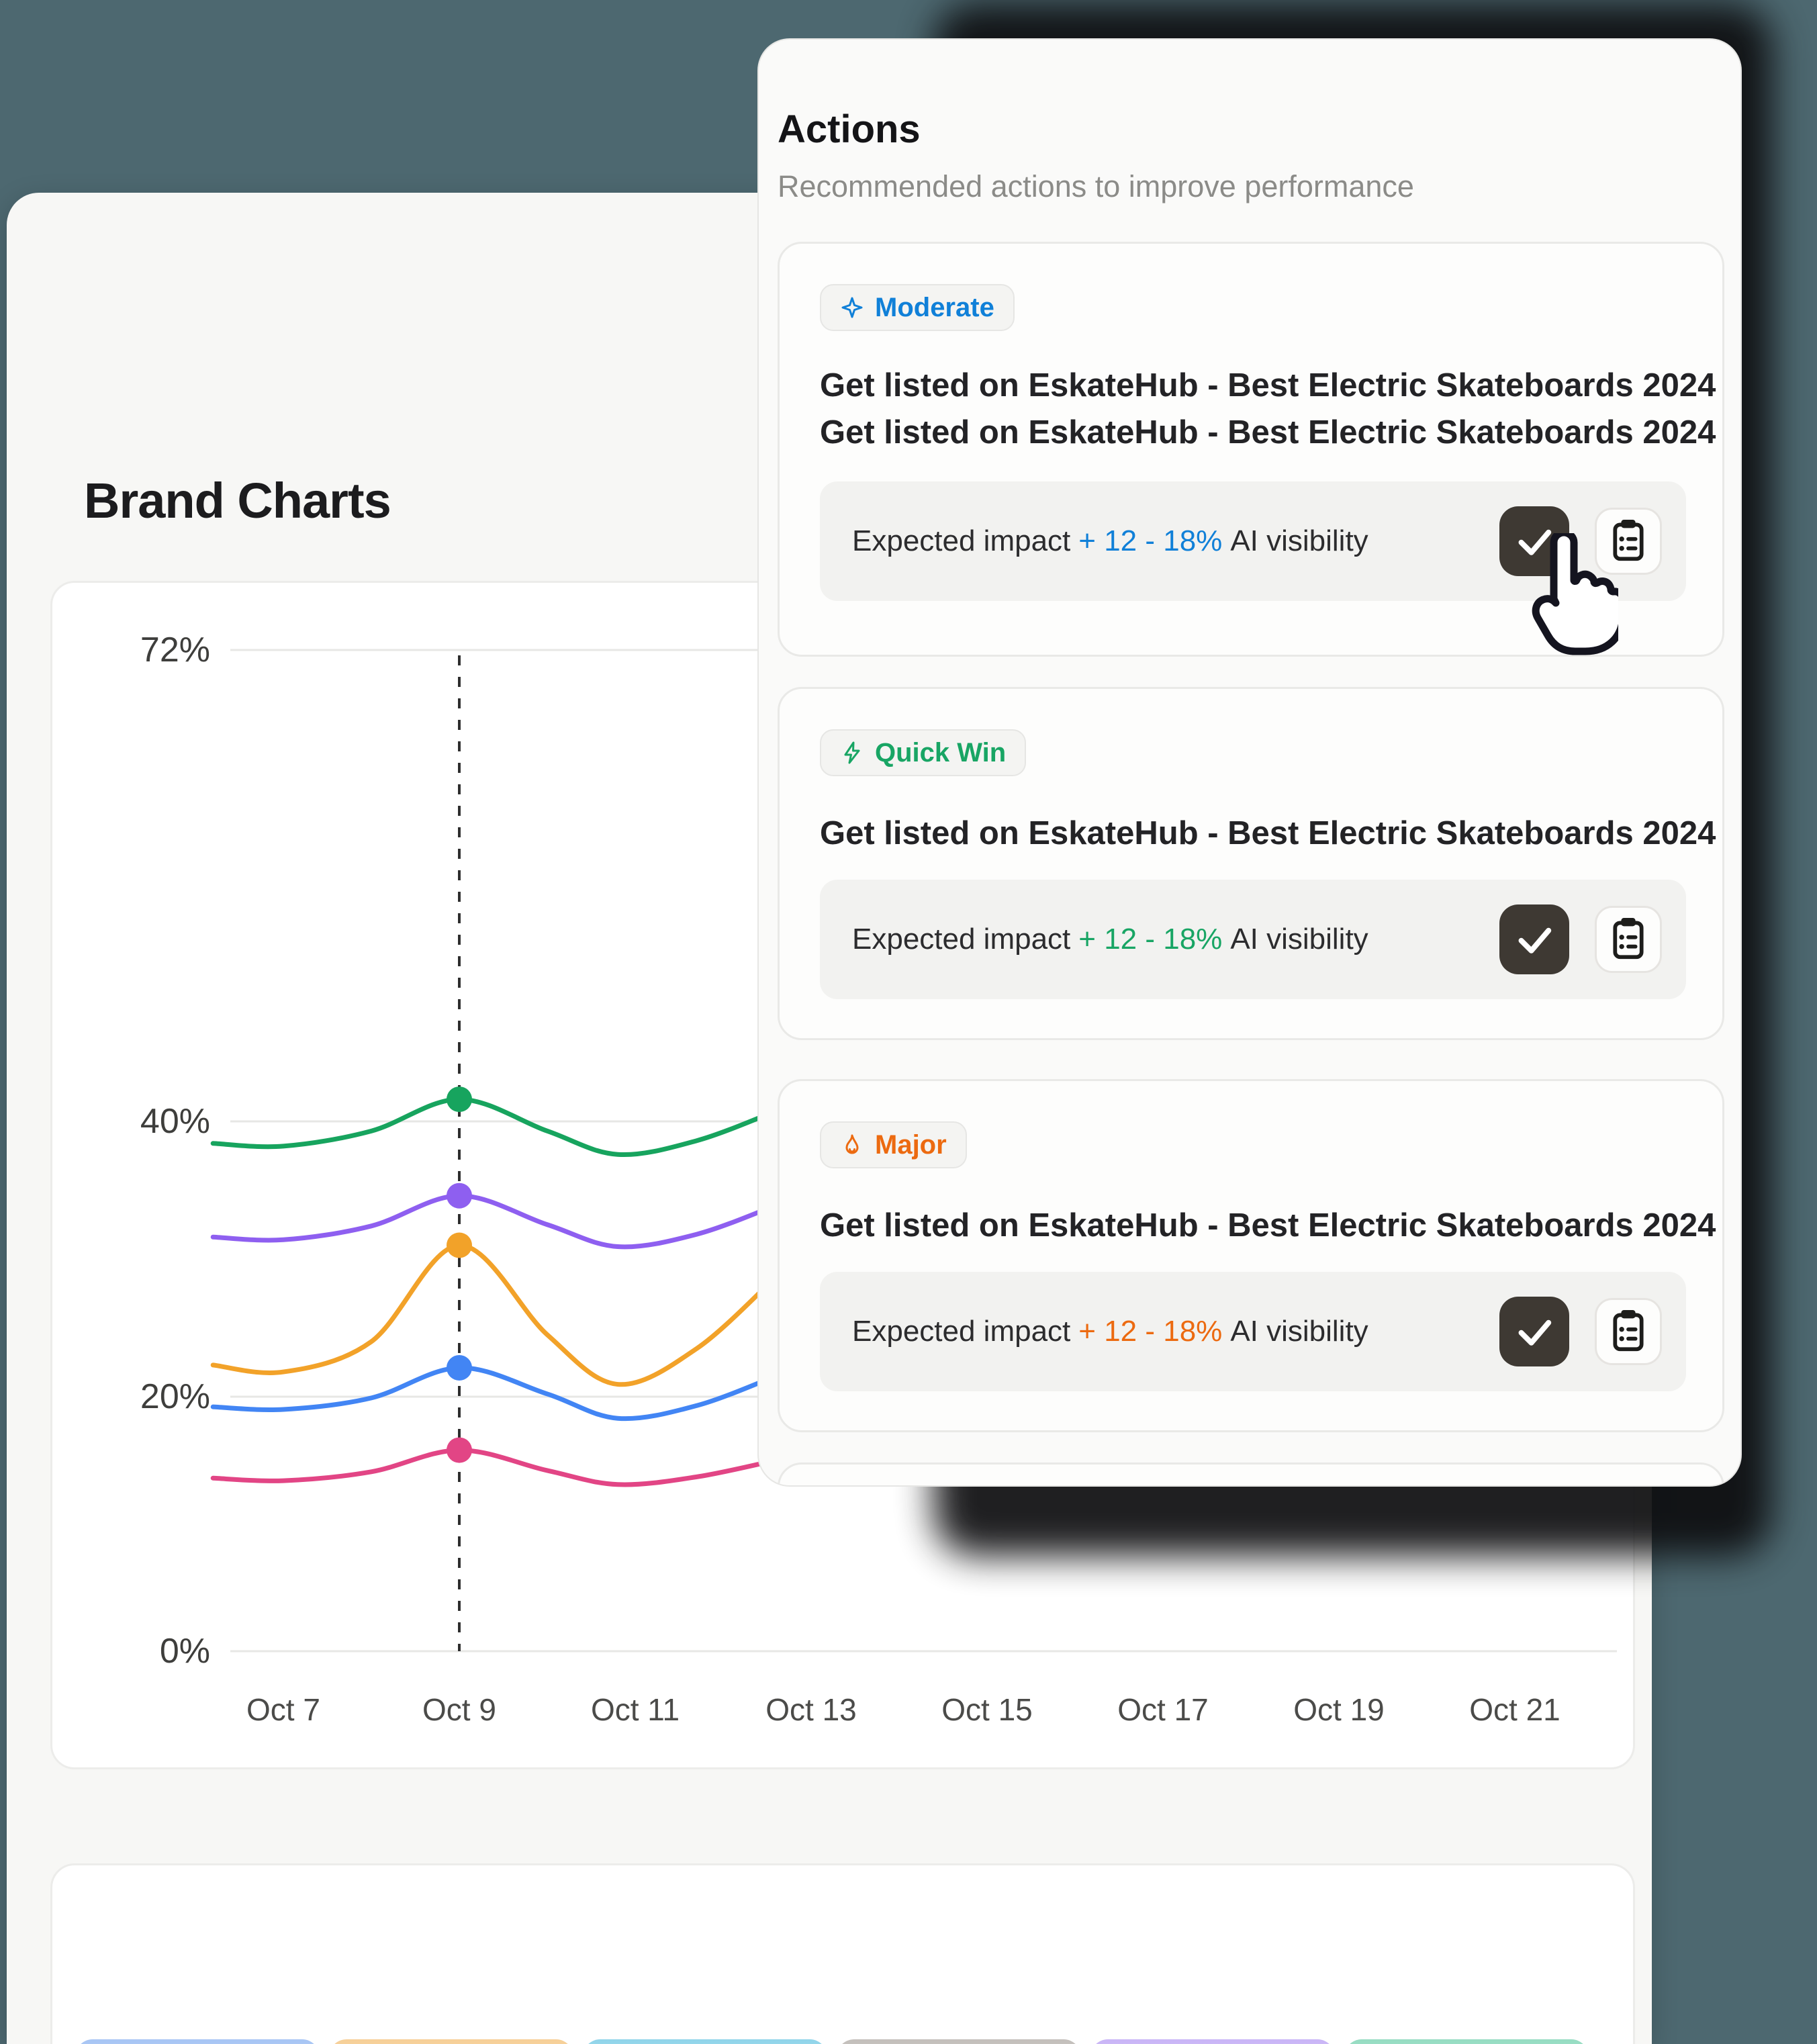  What do you see at coordinates (175, 650) in the screenshot?
I see `svg-text: 72%` at bounding box center [175, 650].